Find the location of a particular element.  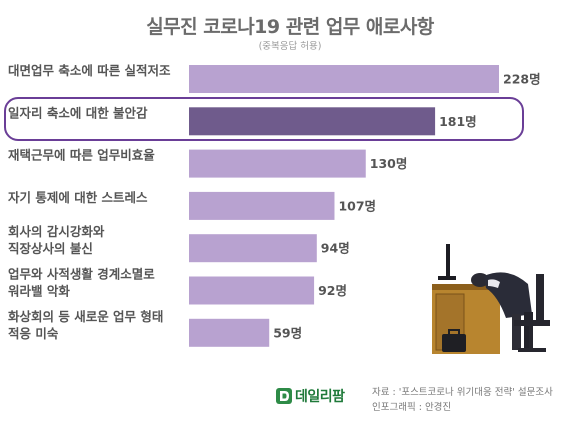

value-label-7: 59명 is located at coordinates (287, 332).